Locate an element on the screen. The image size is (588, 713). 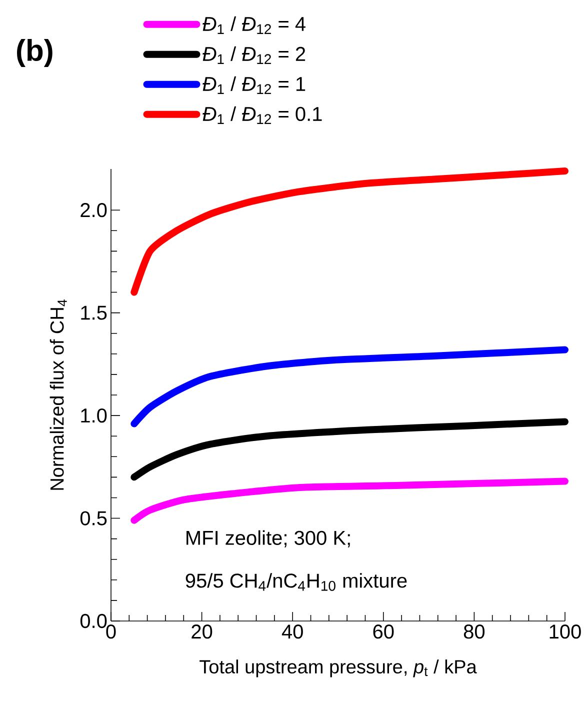
x-tick-label: 80 is located at coordinates (474, 631).